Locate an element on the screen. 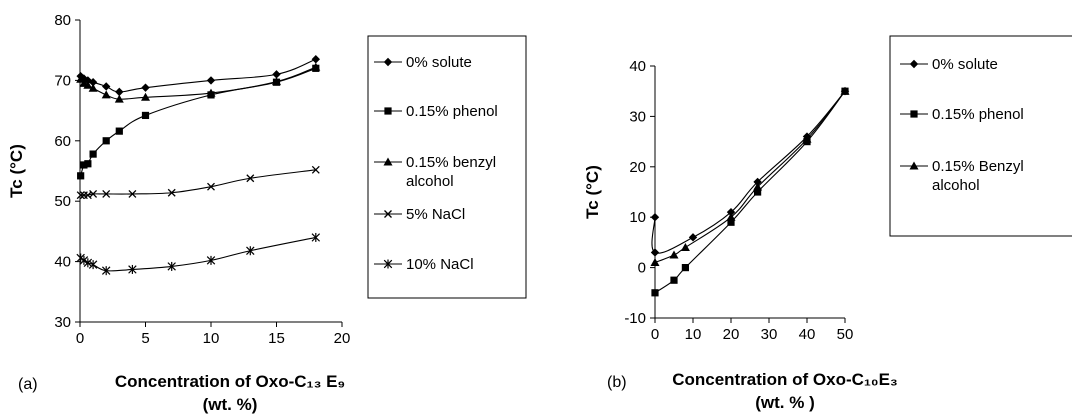  b-legend: 0% solute 0.15% phenol 0.15% Benzyl alcohol is located at coordinates (980, 136).